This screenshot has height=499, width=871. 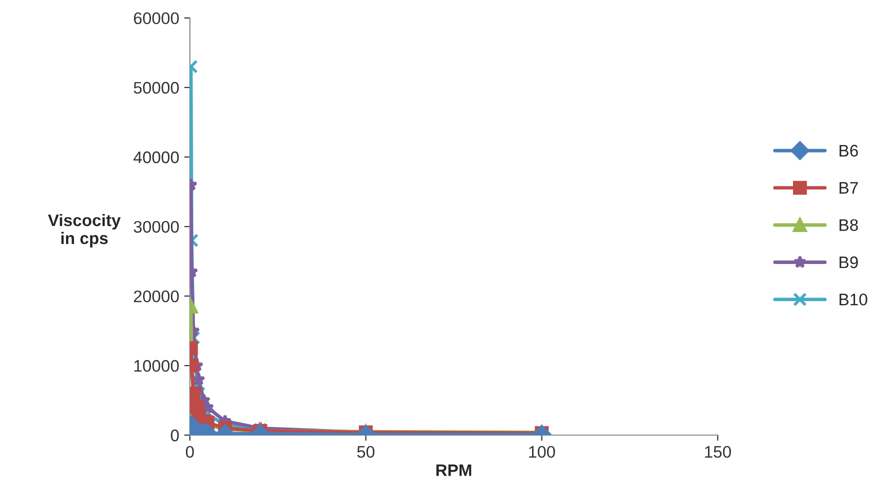 I want to click on x-axis-title: RPM, so click(x=454, y=470).